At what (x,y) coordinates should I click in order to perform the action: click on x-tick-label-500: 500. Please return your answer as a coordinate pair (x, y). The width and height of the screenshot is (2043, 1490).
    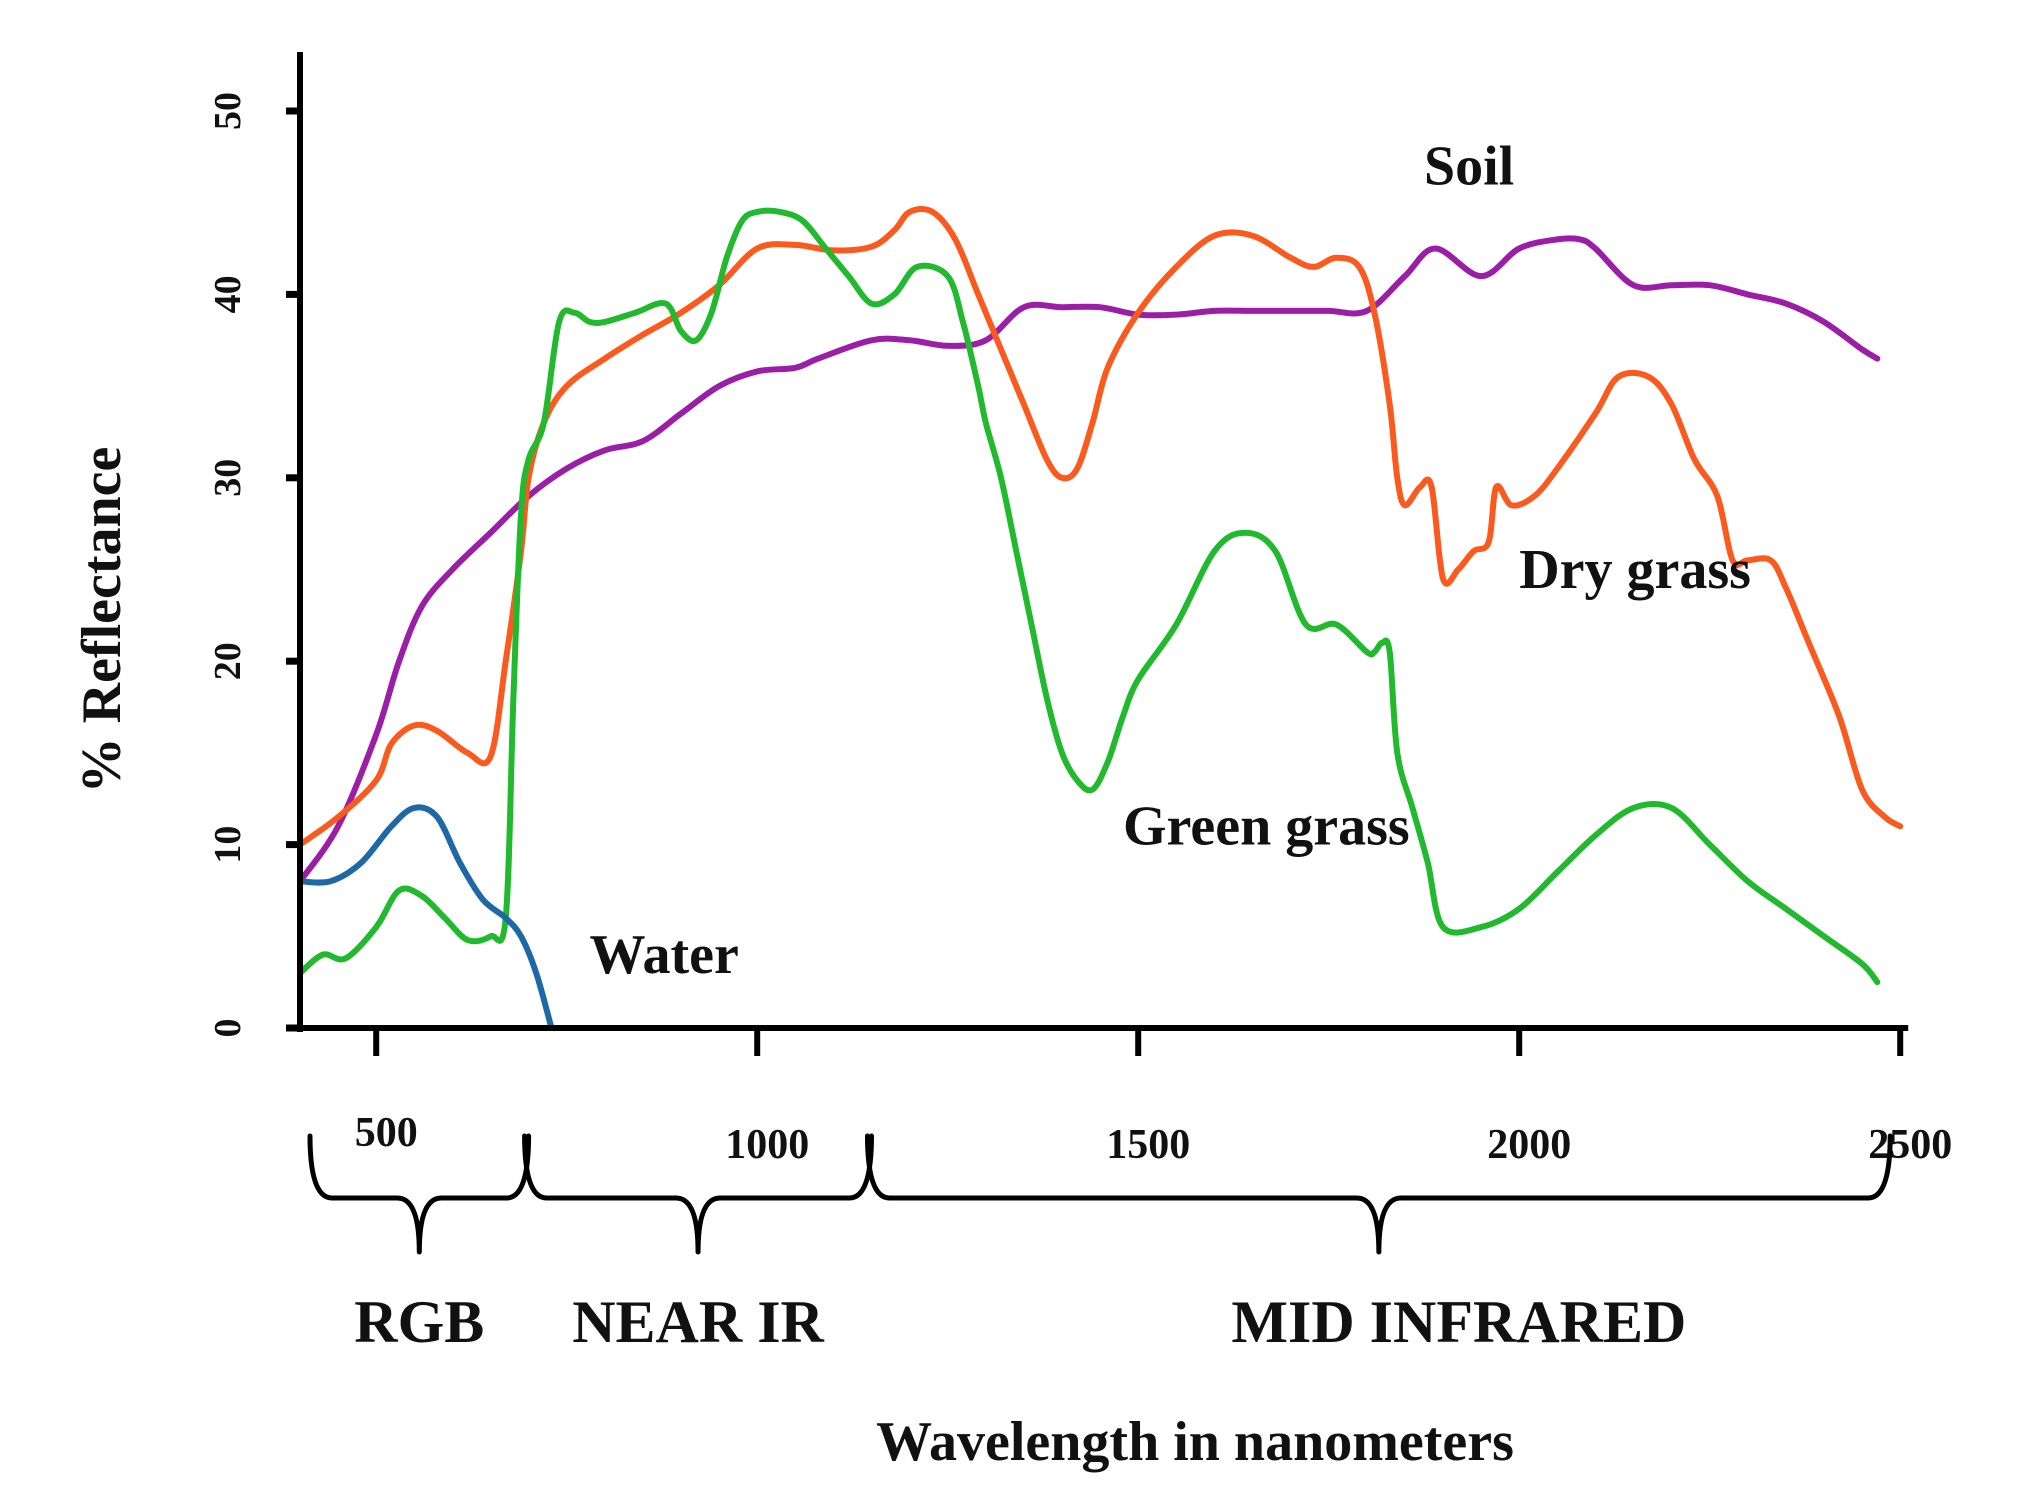
    Looking at the image, I should click on (386, 1133).